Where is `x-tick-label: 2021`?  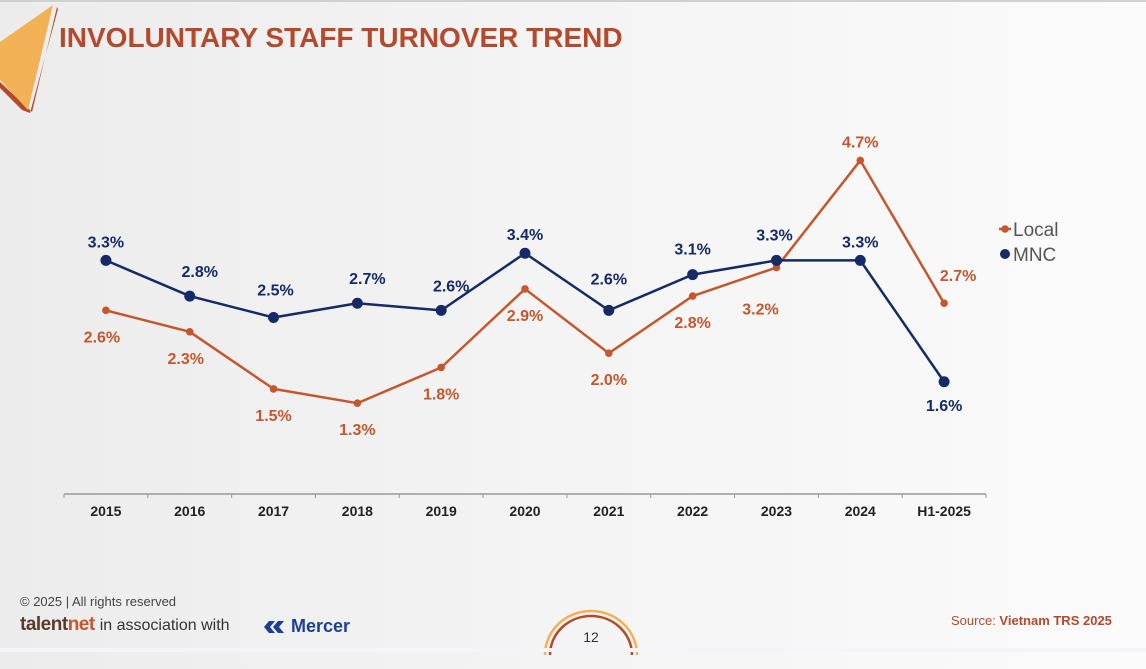 x-tick-label: 2021 is located at coordinates (608, 511).